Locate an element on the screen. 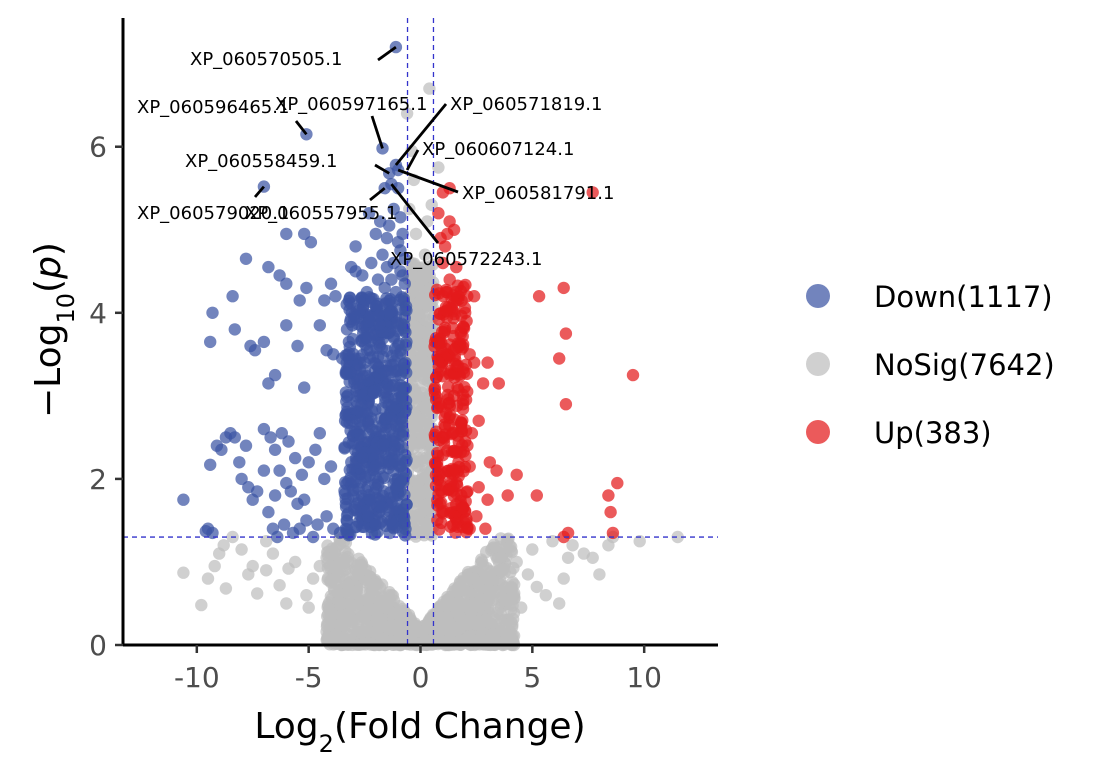 This screenshot has width=1098, height=762. legend-swatch-up is located at coordinates (818, 432).